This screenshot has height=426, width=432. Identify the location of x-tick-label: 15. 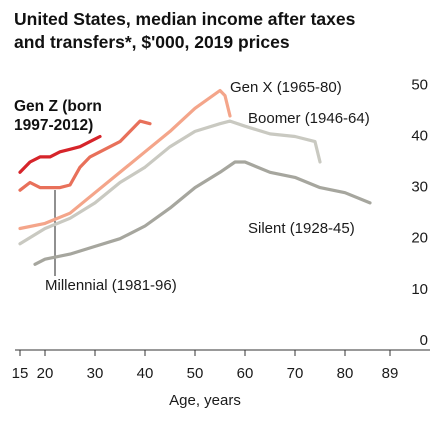
(20, 373).